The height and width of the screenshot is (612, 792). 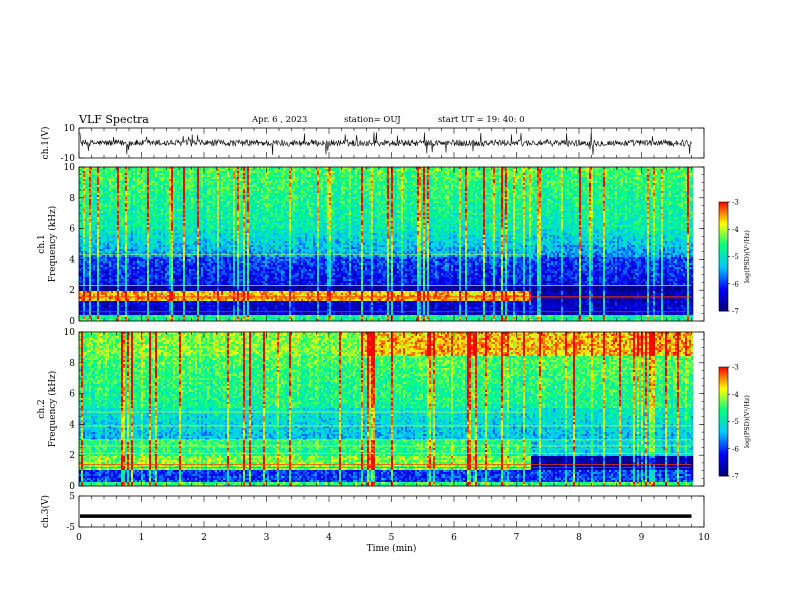 I want to click on x-tick-label: 8, so click(x=579, y=538).